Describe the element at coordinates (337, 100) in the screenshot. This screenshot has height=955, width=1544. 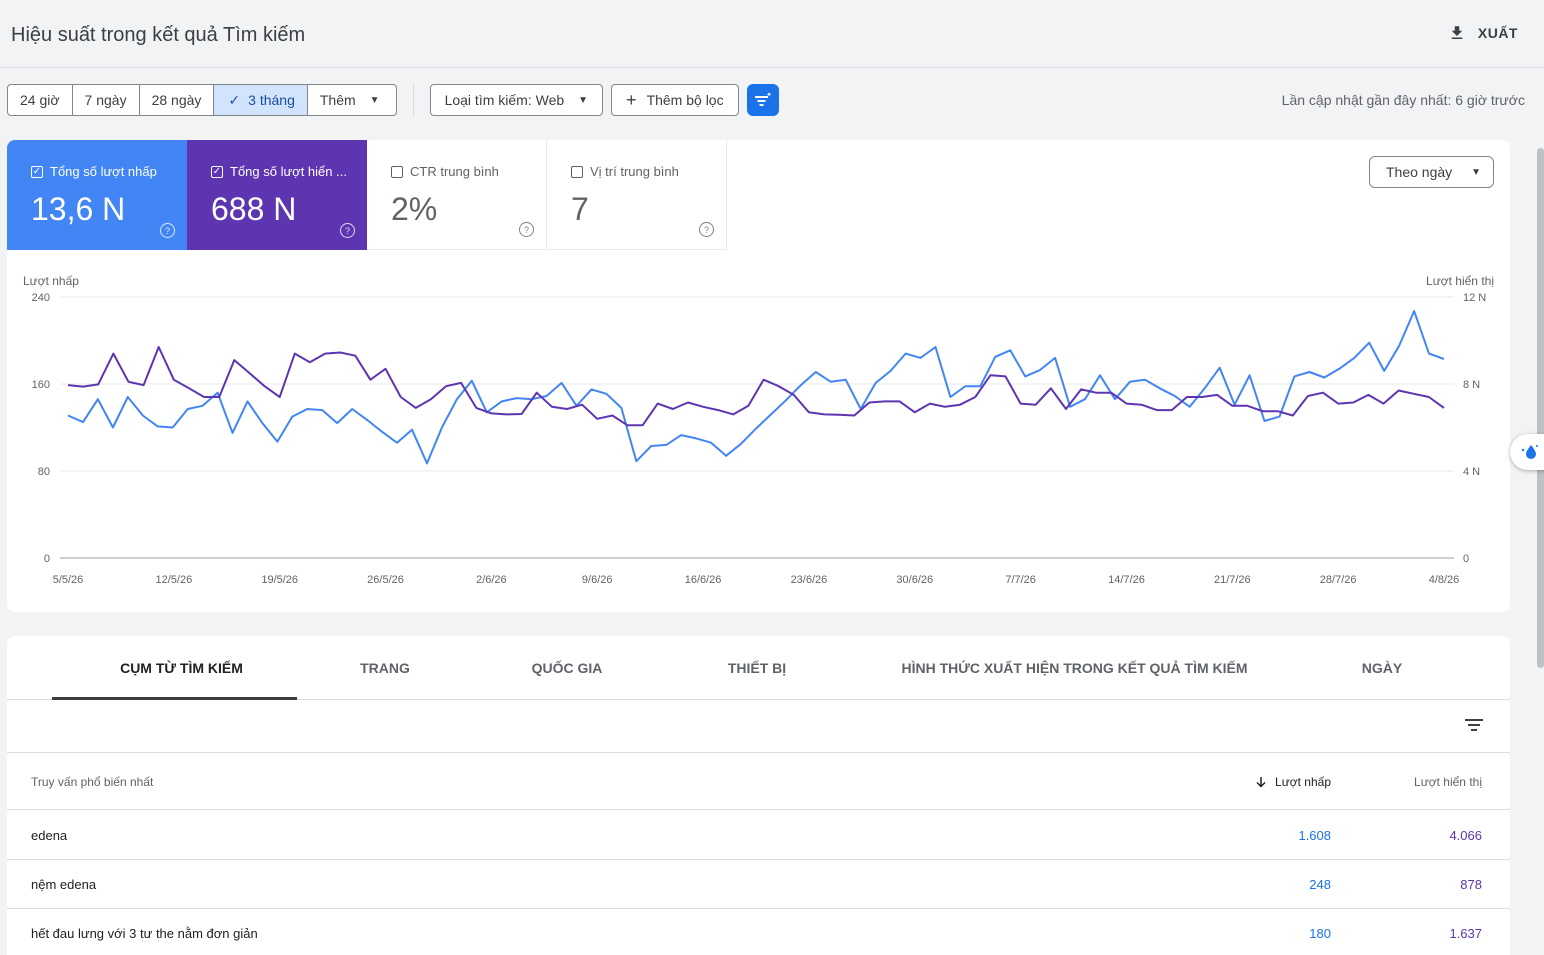
I see `date-range-label: Thêm` at that location.